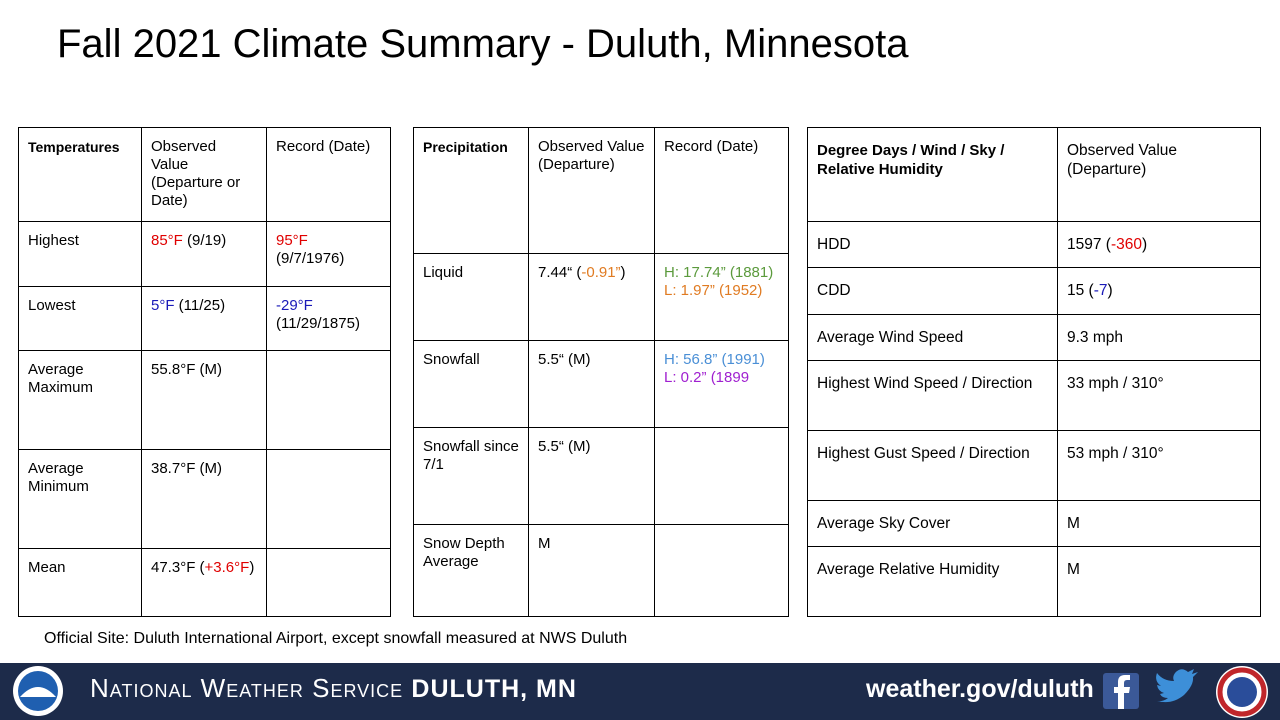 The height and width of the screenshot is (720, 1280). I want to click on cell-line: 47.3°F (+3.6°F), so click(204, 568).